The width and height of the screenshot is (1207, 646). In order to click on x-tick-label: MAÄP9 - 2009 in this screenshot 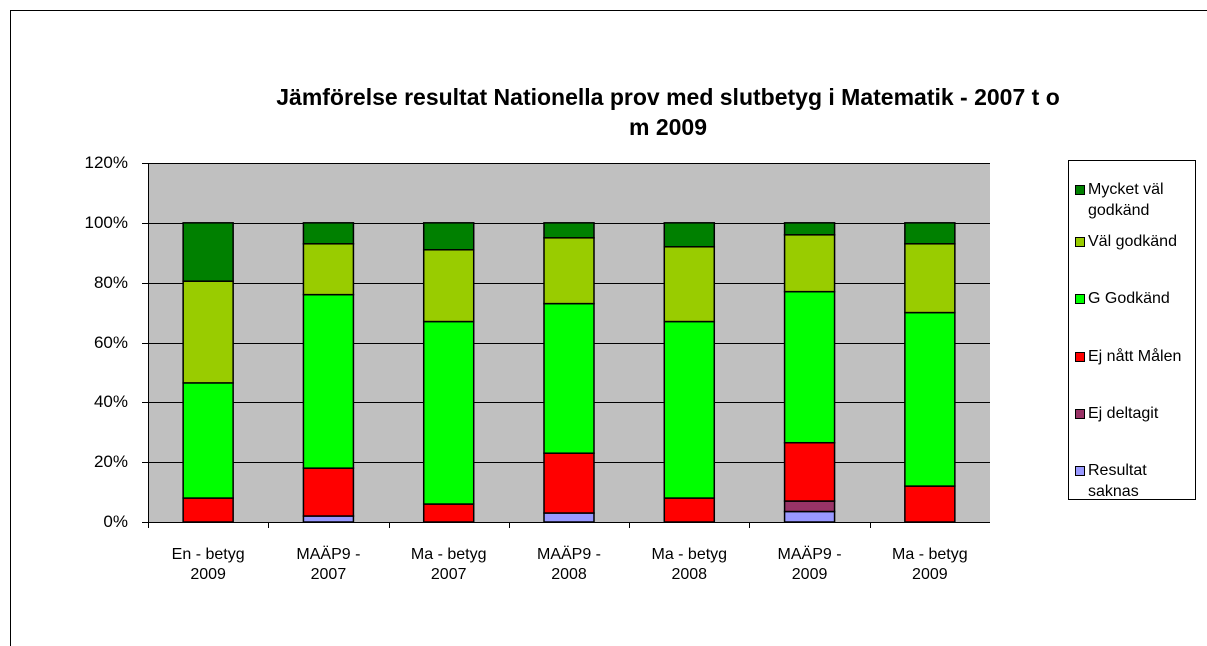, I will do `click(809, 564)`.